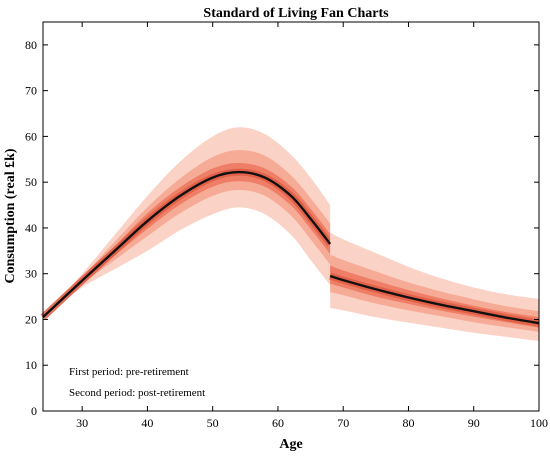 The width and height of the screenshot is (550, 460). Describe the element at coordinates (434, 299) in the screenshot. I see `median-line-post-retirement` at that location.